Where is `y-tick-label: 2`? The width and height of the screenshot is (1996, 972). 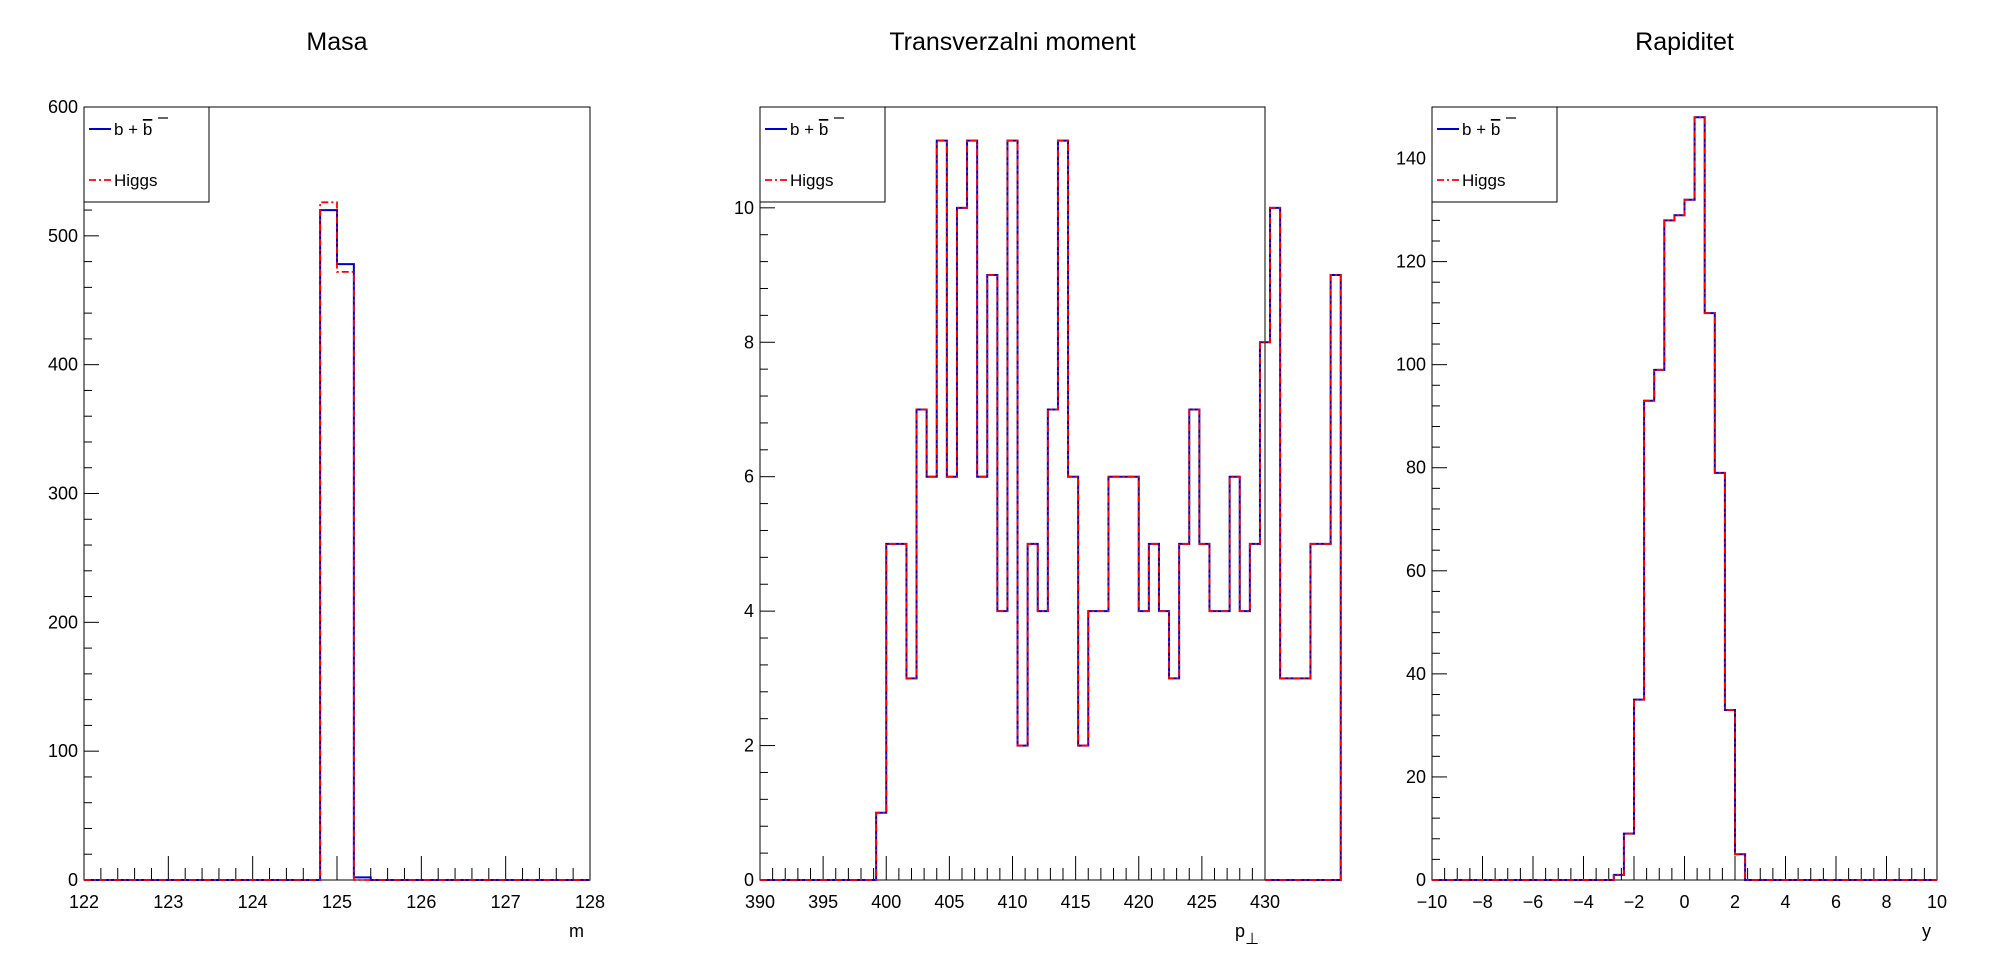
y-tick-label: 2 is located at coordinates (749, 746).